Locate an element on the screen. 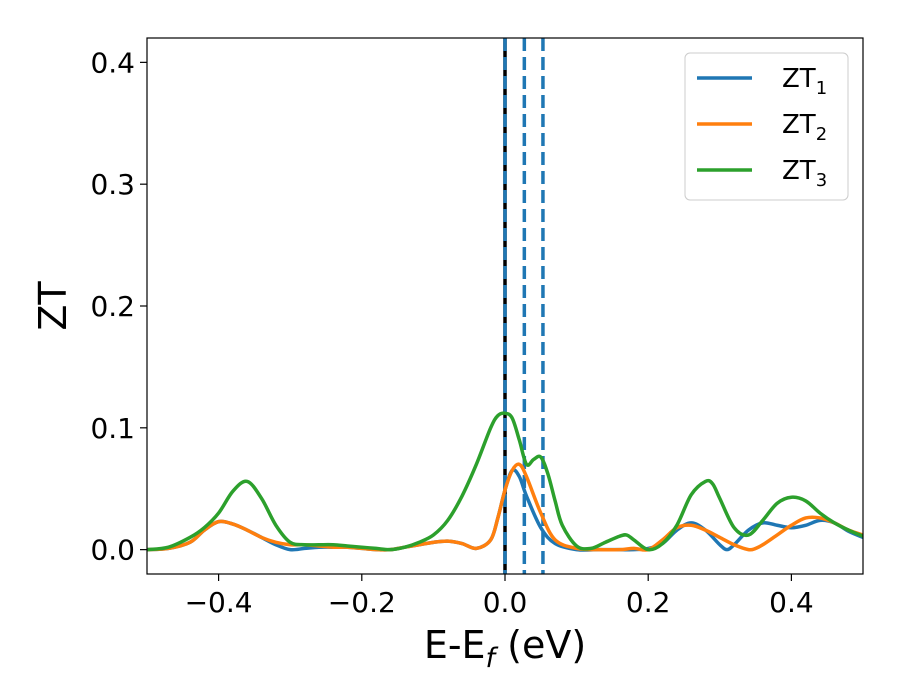  legend: ZT1 ZT2 ZT3 is located at coordinates (766, 126).